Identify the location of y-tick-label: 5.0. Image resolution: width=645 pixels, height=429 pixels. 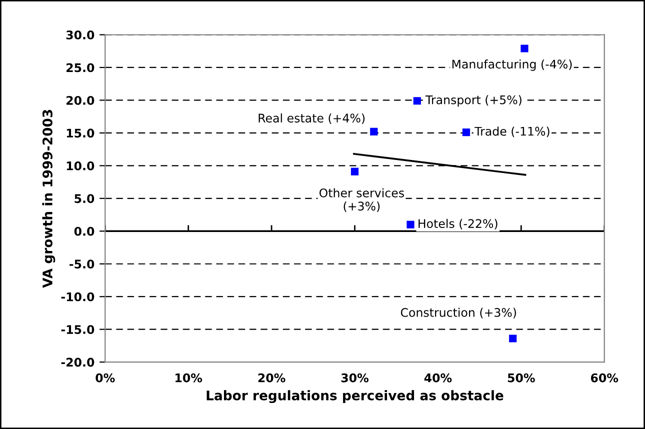
(84, 199).